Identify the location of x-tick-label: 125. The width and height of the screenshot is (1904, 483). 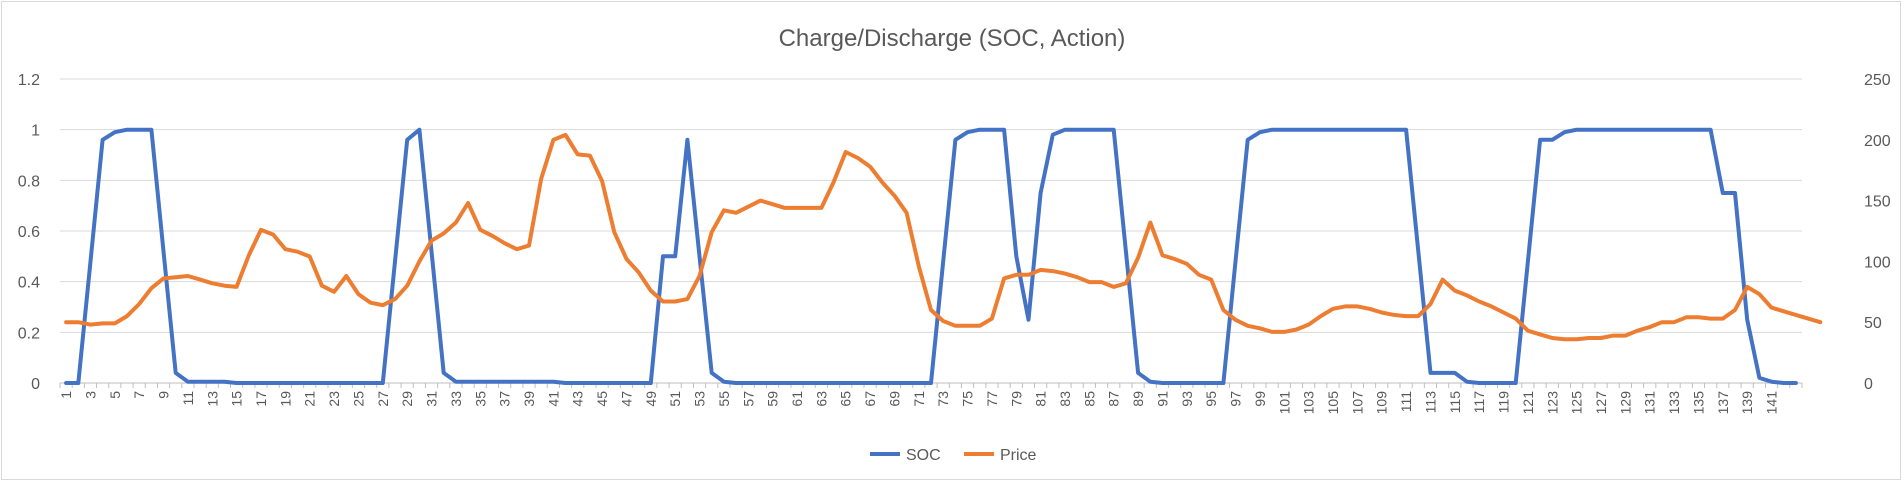
(1577, 403).